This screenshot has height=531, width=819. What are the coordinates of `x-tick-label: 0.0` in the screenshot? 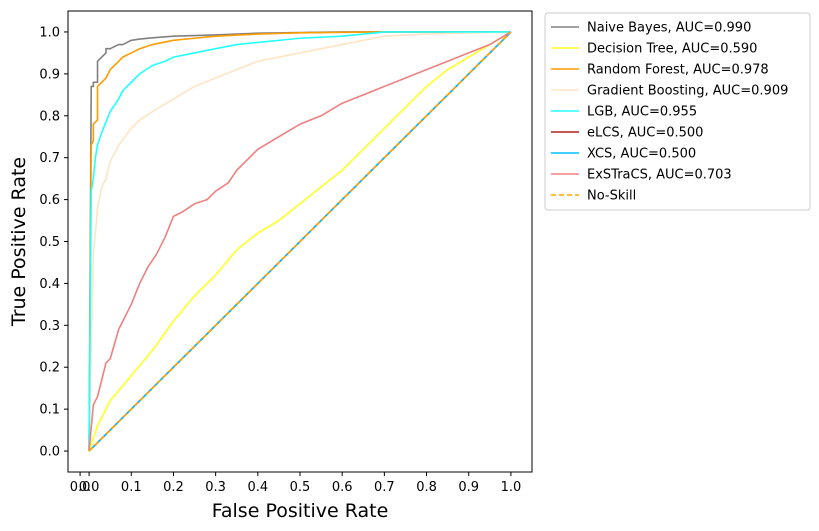 It's located at (89, 487).